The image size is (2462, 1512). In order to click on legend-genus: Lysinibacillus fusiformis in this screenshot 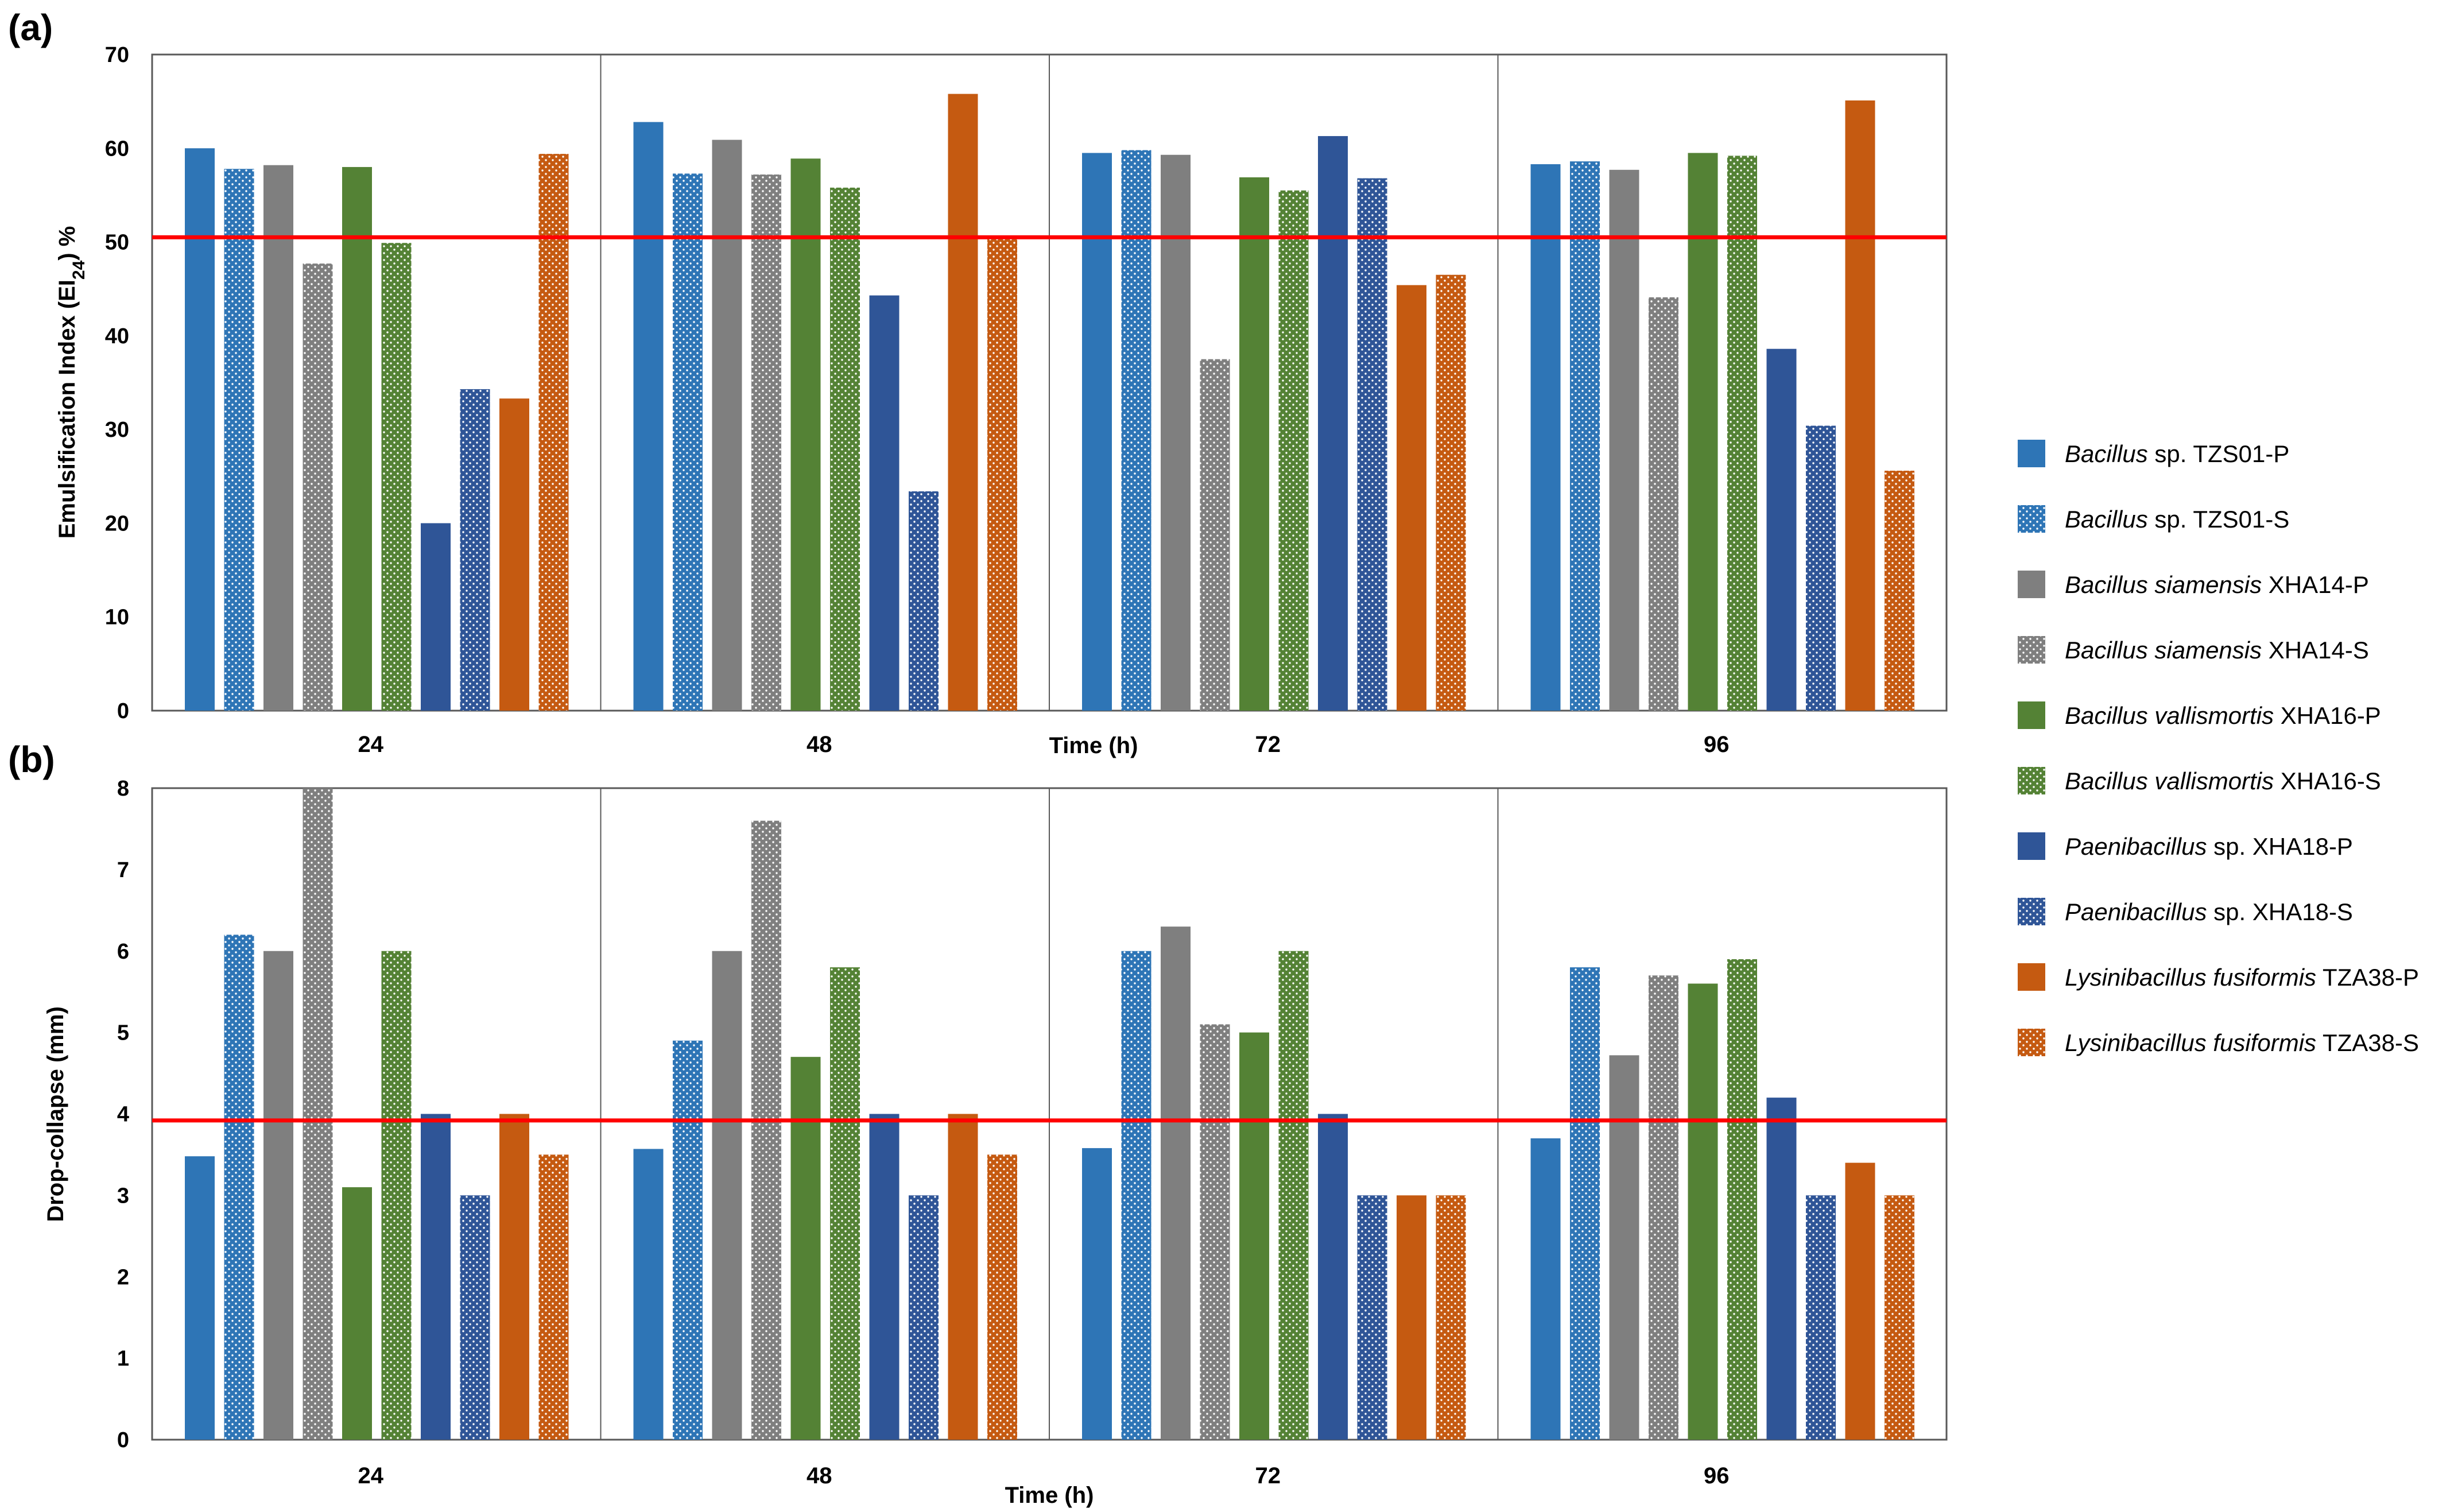, I will do `click(2190, 1042)`.